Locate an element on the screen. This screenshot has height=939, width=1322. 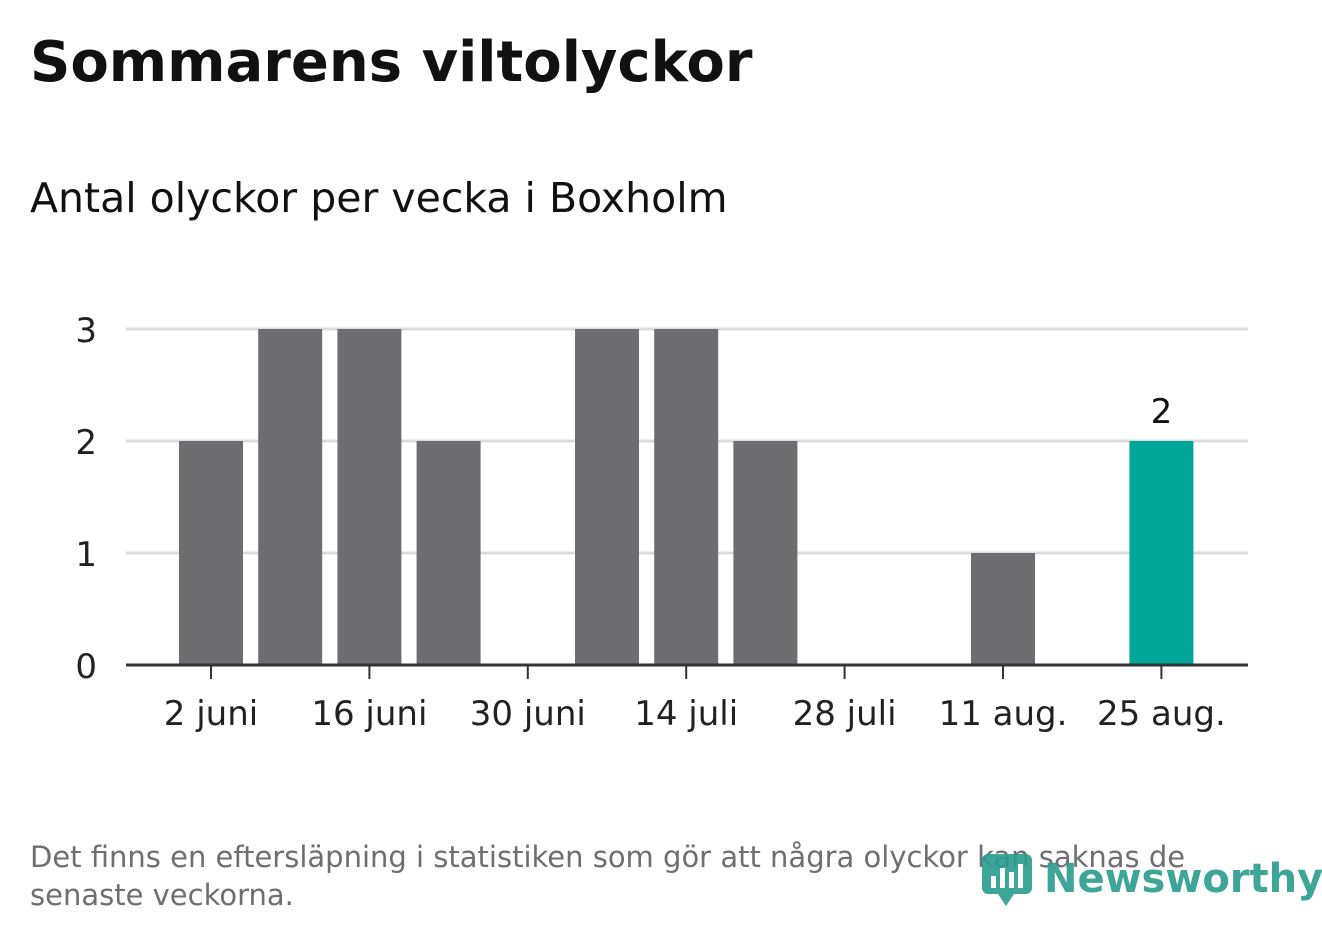
logo-text: Newsworthy is located at coordinates (1183, 879).